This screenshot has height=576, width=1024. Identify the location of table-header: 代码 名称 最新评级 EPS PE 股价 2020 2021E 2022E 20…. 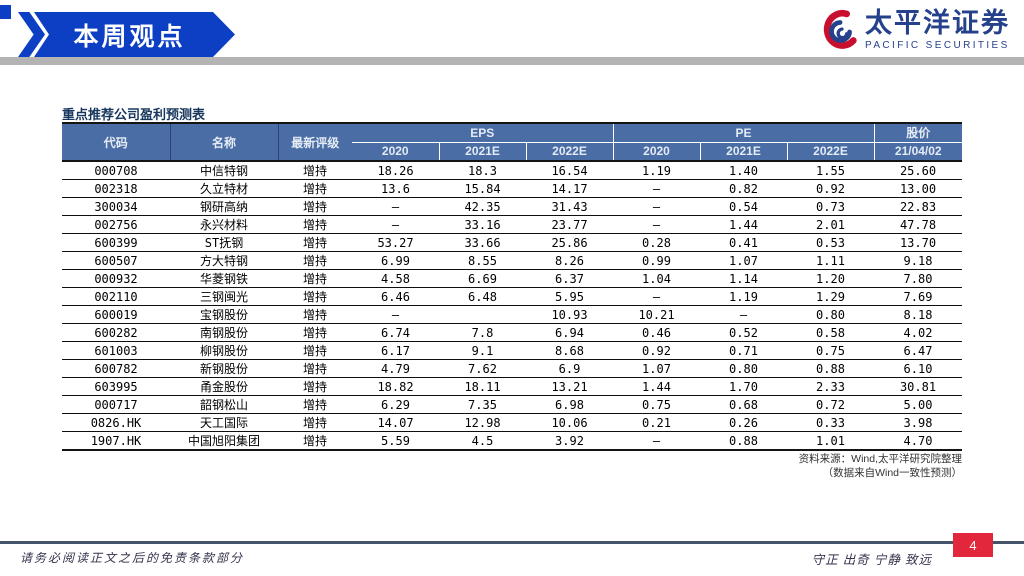
(512, 142).